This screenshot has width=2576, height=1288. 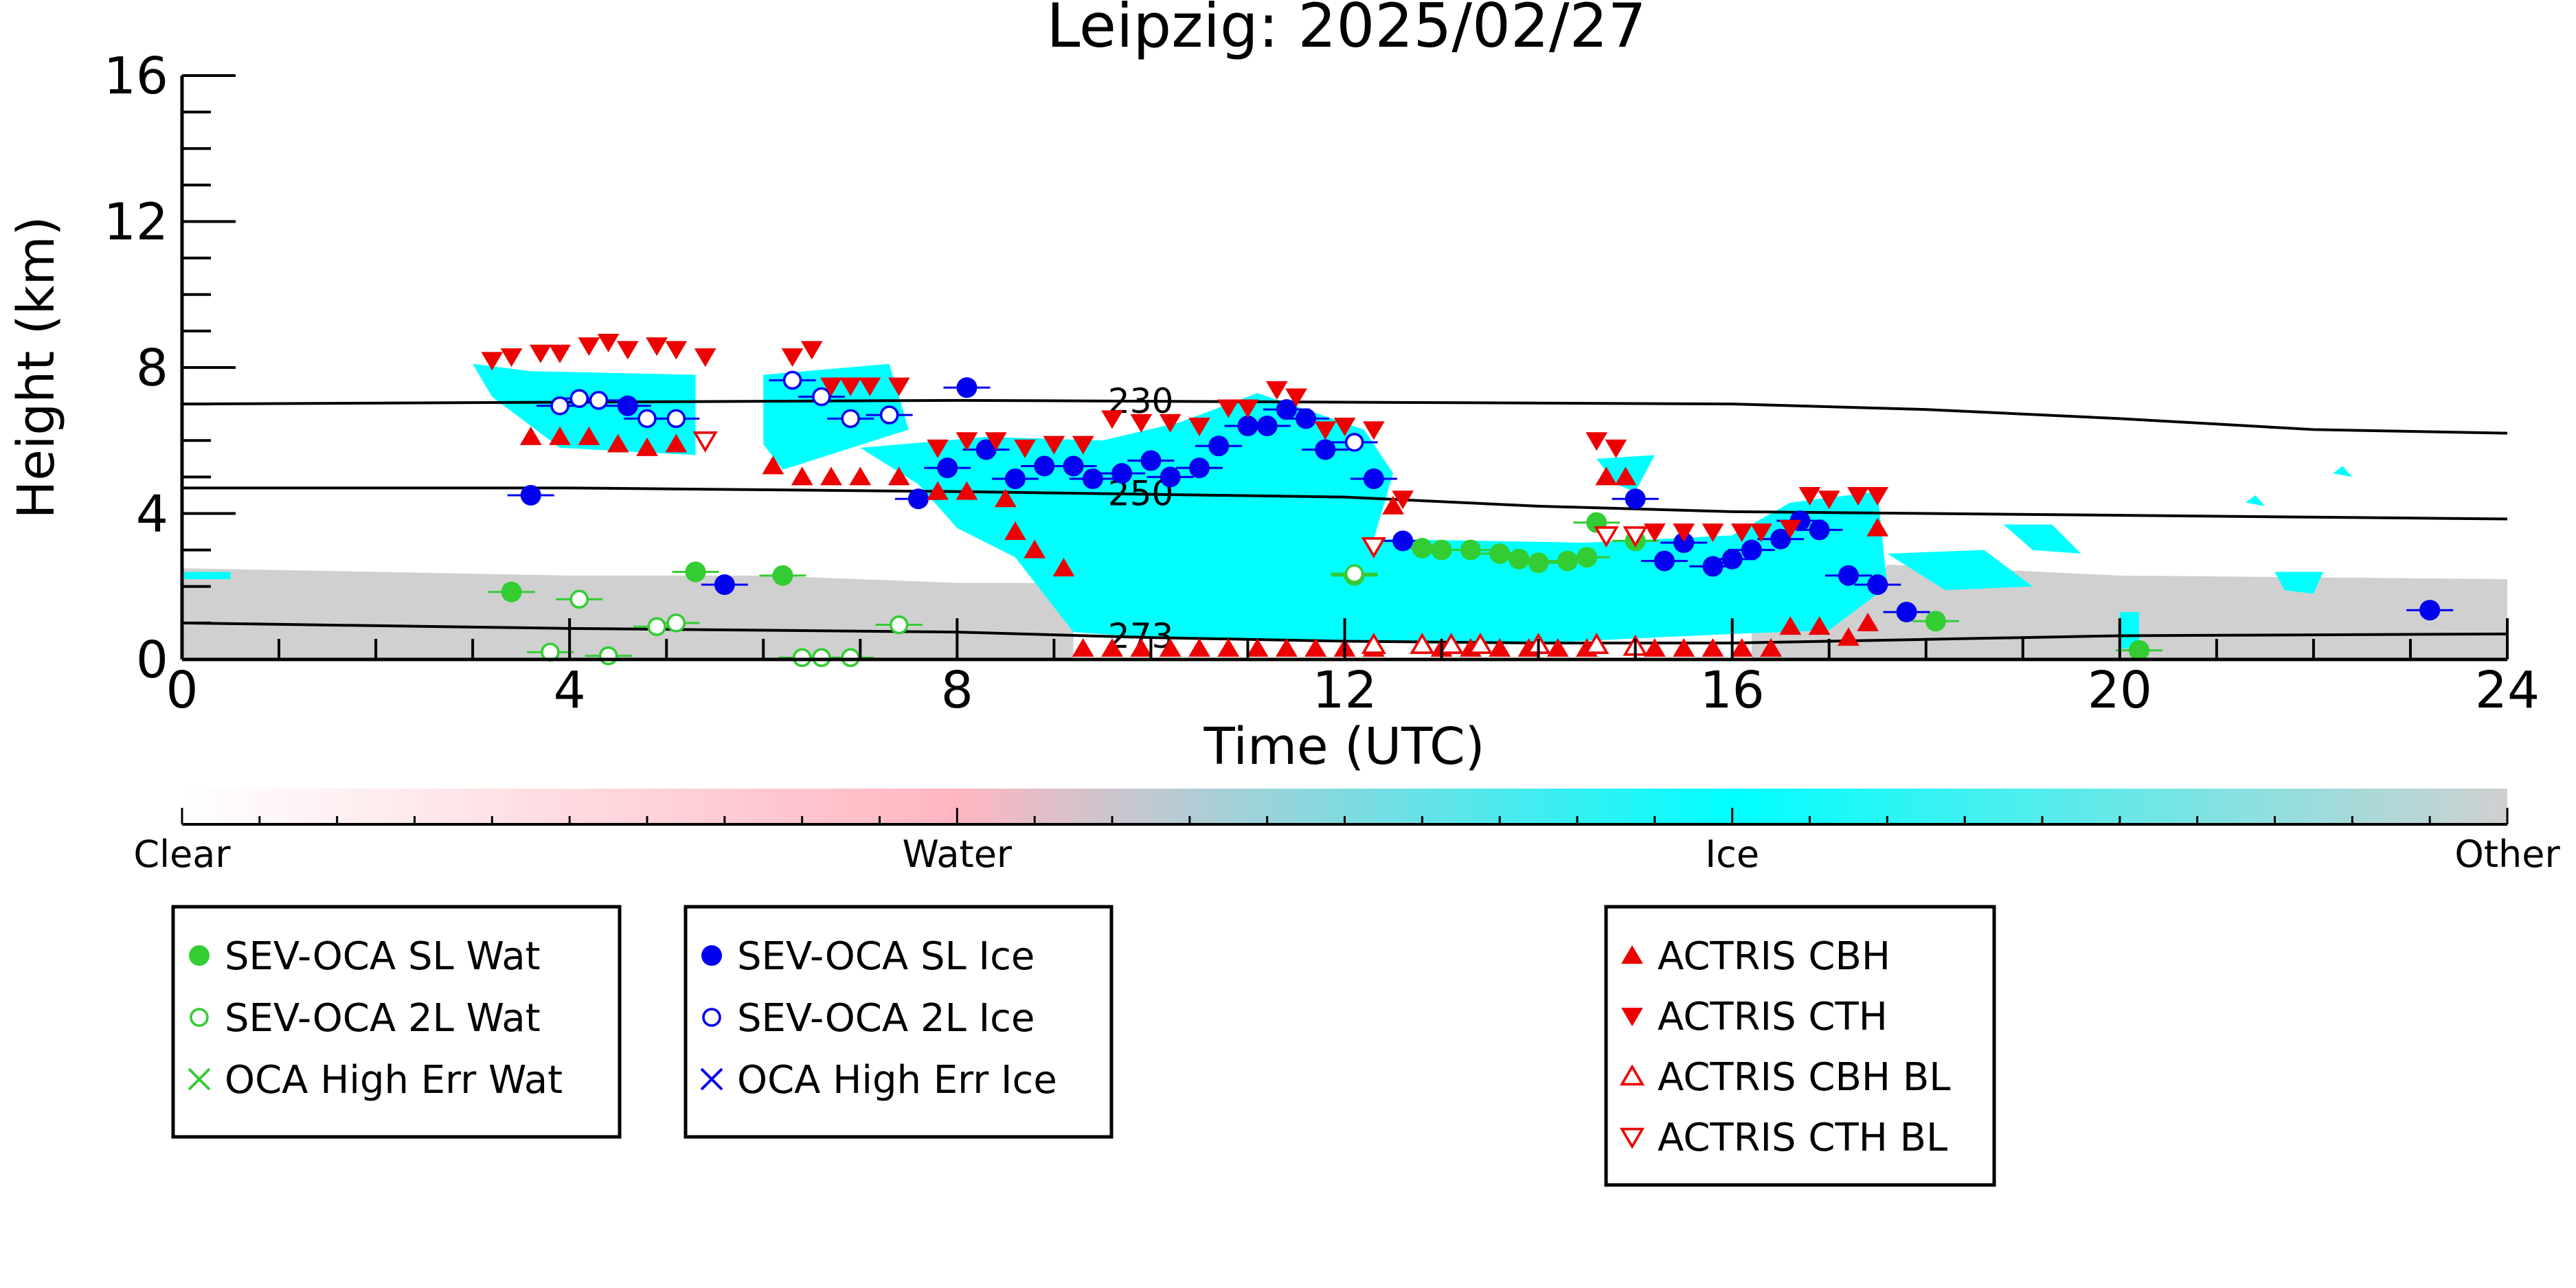 What do you see at coordinates (1373, 644) in the screenshot?
I see `marker-actris-cbh-bl` at bounding box center [1373, 644].